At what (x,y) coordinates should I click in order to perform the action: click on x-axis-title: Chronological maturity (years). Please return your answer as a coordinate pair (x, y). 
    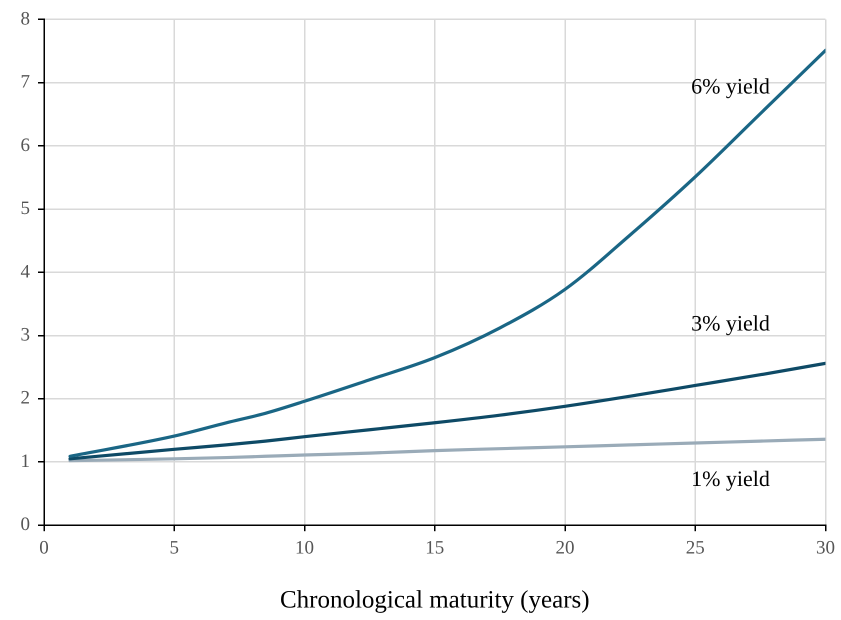
    Looking at the image, I should click on (435, 600).